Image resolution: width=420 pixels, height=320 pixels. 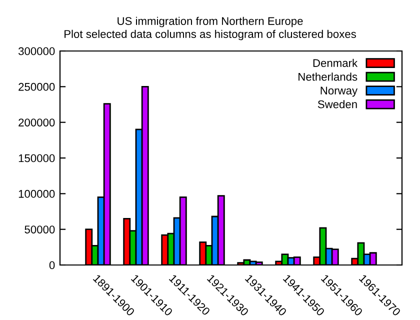 What do you see at coordinates (52, 265) in the screenshot?
I see `y-tick-label: 0` at bounding box center [52, 265].